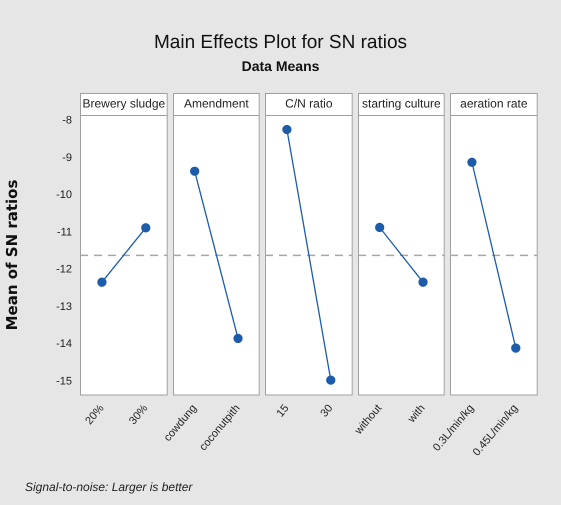  What do you see at coordinates (64, 344) in the screenshot?
I see `y-tick-label: -14` at bounding box center [64, 344].